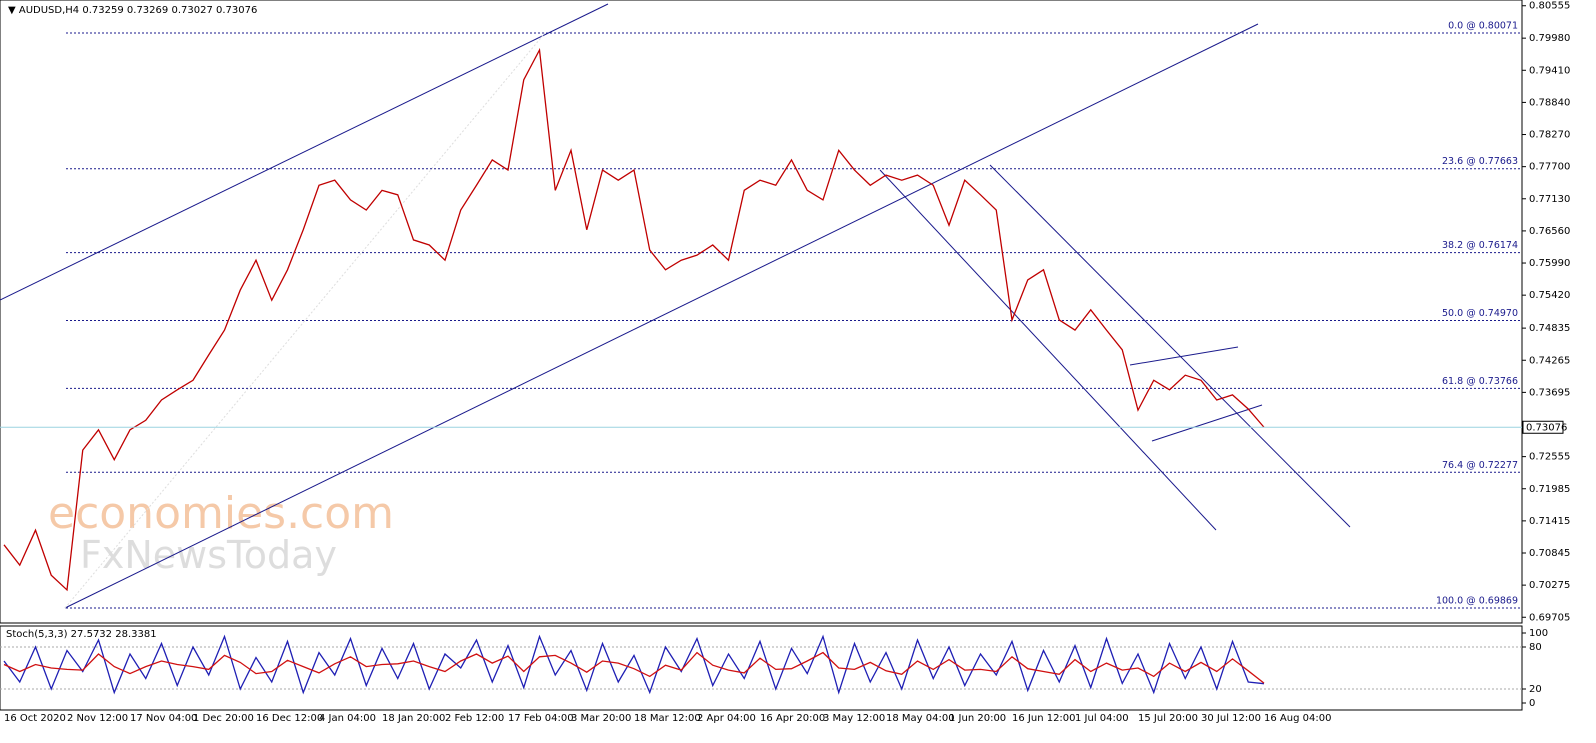  I want to click on y-tick-label: 0.78840, so click(1549, 102).